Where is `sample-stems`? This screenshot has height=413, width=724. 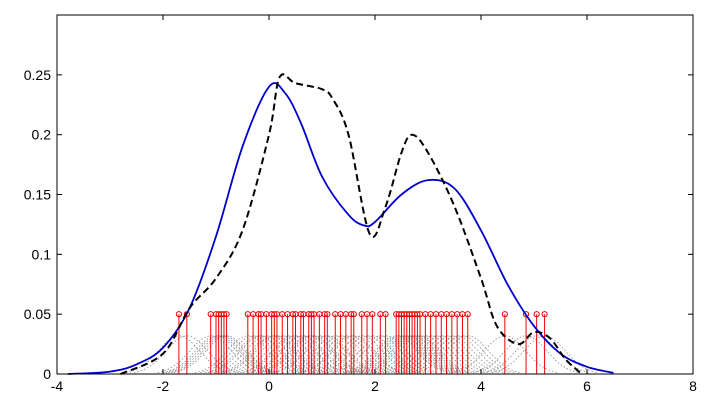
sample-stems is located at coordinates (361, 342).